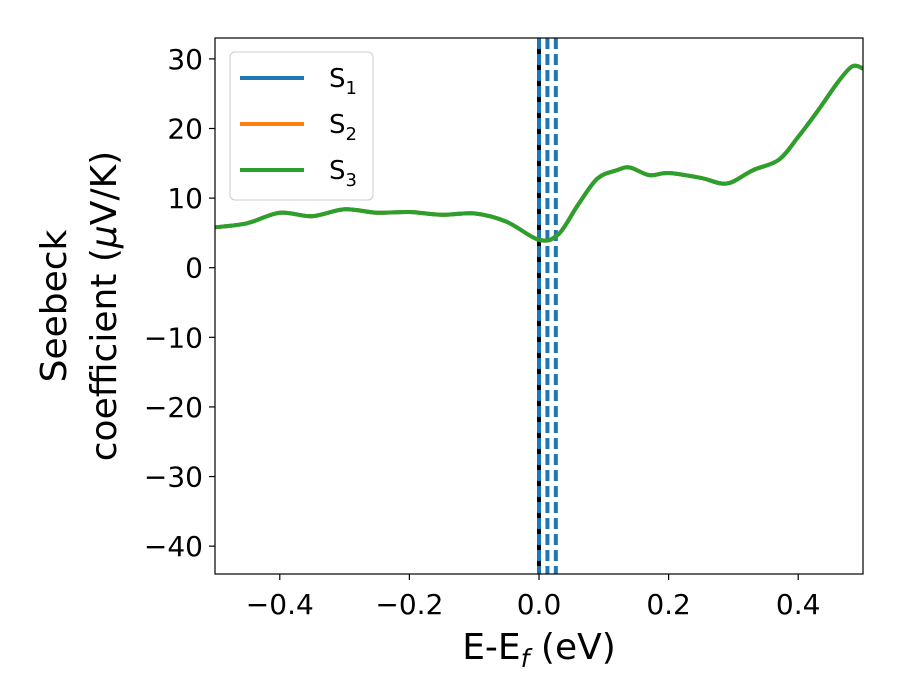  What do you see at coordinates (179, 303) in the screenshot?
I see `y-axis-ticks: −40 −30 −20 −10 0 10 20 30` at bounding box center [179, 303].